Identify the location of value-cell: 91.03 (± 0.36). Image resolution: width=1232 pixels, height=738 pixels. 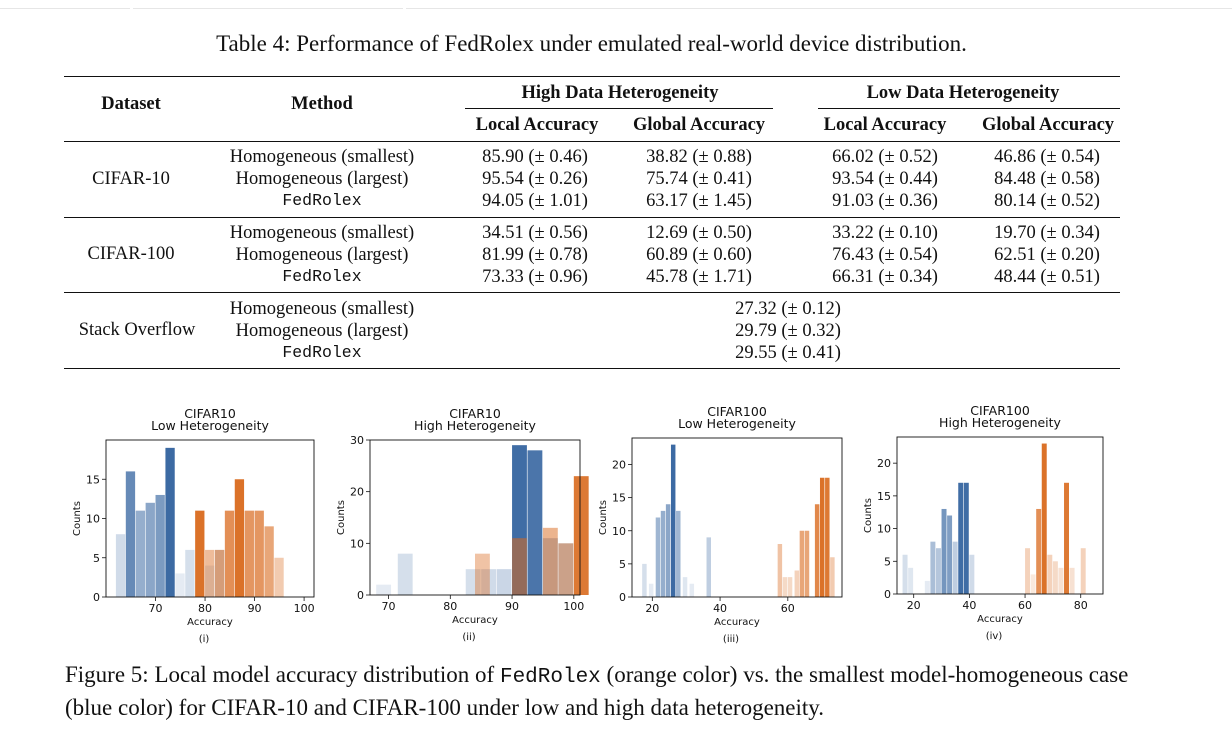
(885, 201).